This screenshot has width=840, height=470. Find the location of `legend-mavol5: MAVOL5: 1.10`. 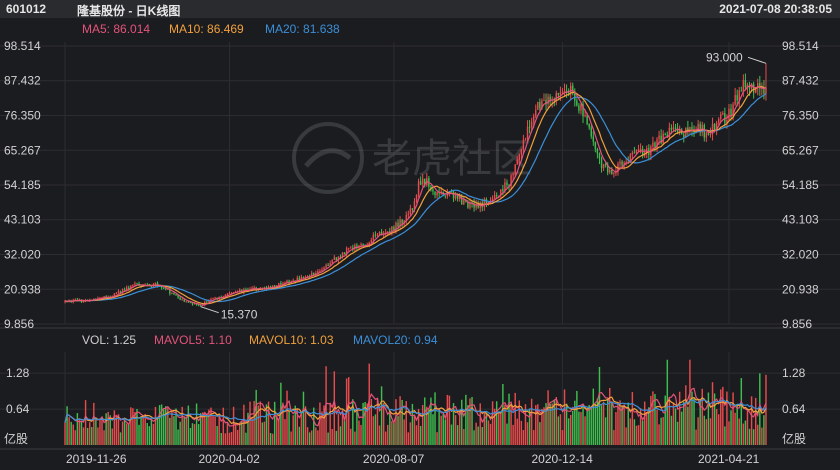

legend-mavol5: MAVOL5: 1.10 is located at coordinates (193, 340).